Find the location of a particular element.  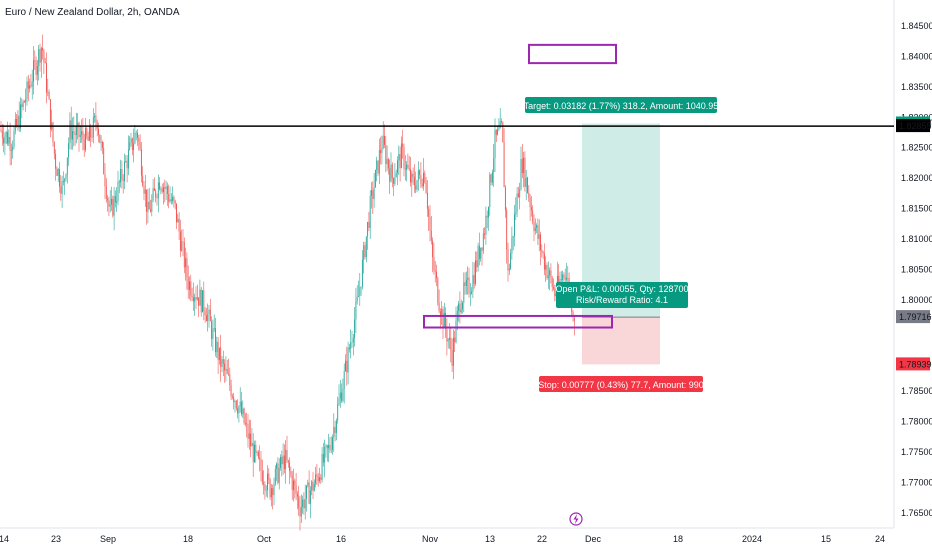

y-tick-label: 1.77000 is located at coordinates (916, 482).